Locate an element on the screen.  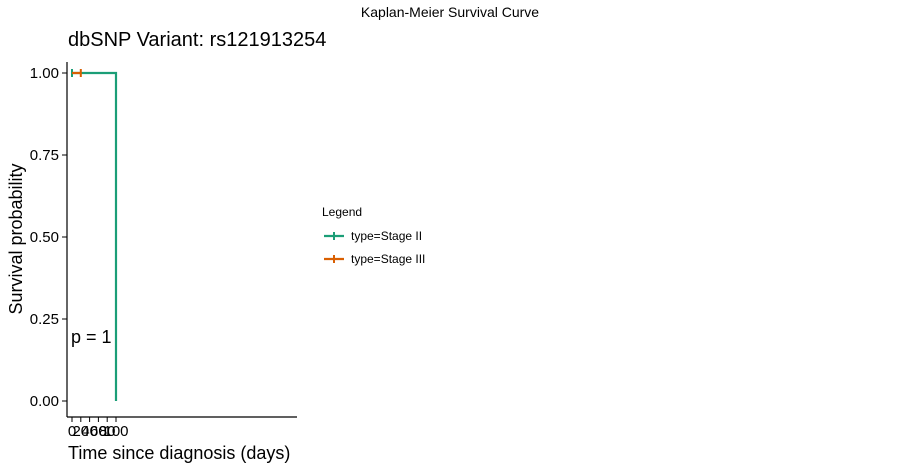
x-tick-label: 80 is located at coordinates (107, 431).